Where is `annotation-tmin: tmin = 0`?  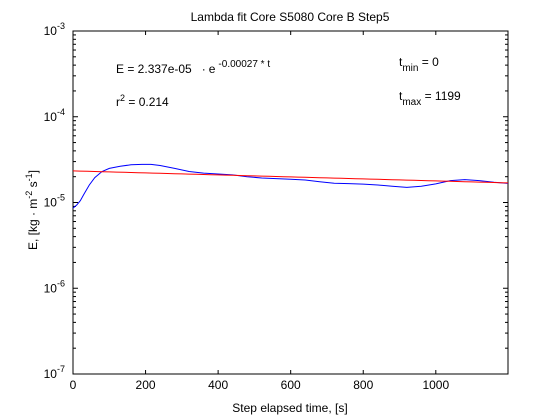 annotation-tmin: tmin = 0 is located at coordinates (419, 64).